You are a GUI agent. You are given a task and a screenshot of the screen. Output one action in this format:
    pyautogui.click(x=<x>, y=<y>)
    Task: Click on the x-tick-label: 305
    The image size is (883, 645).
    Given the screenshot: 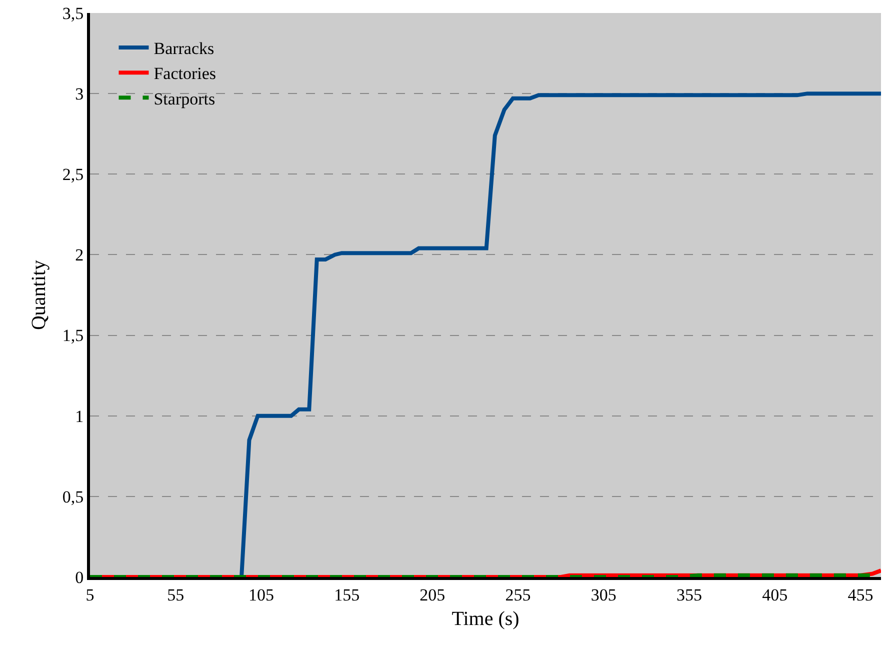 What is the action you would take?
    pyautogui.click(x=603, y=594)
    